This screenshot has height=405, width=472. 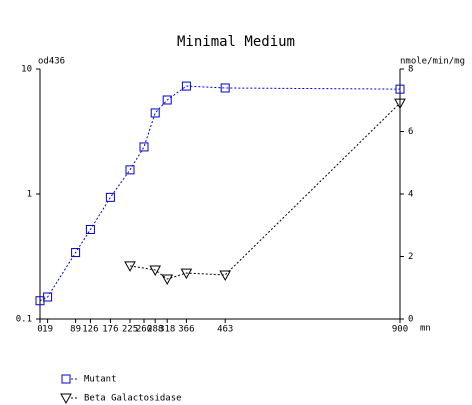 What do you see at coordinates (410, 195) in the screenshot?
I see `y2-tick-label: 4` at bounding box center [410, 195].